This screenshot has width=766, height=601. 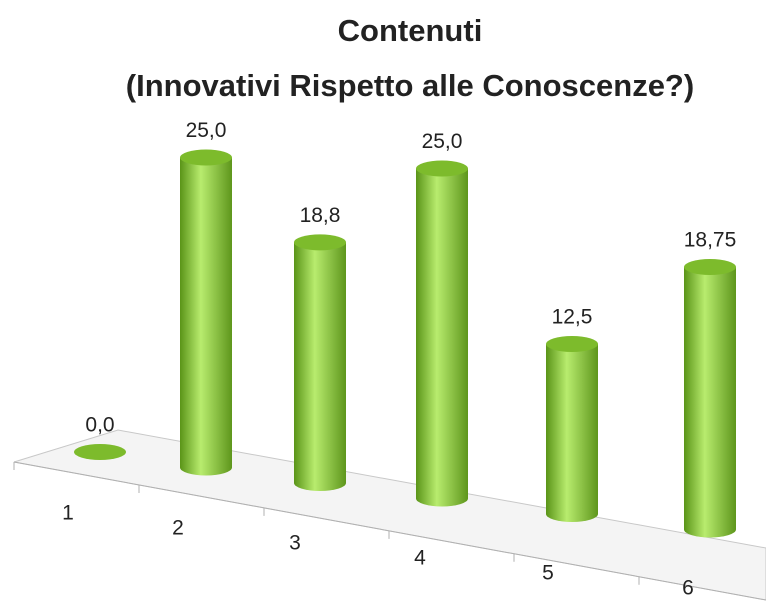 What do you see at coordinates (320, 215) in the screenshot?
I see `value-label: 18,8` at bounding box center [320, 215].